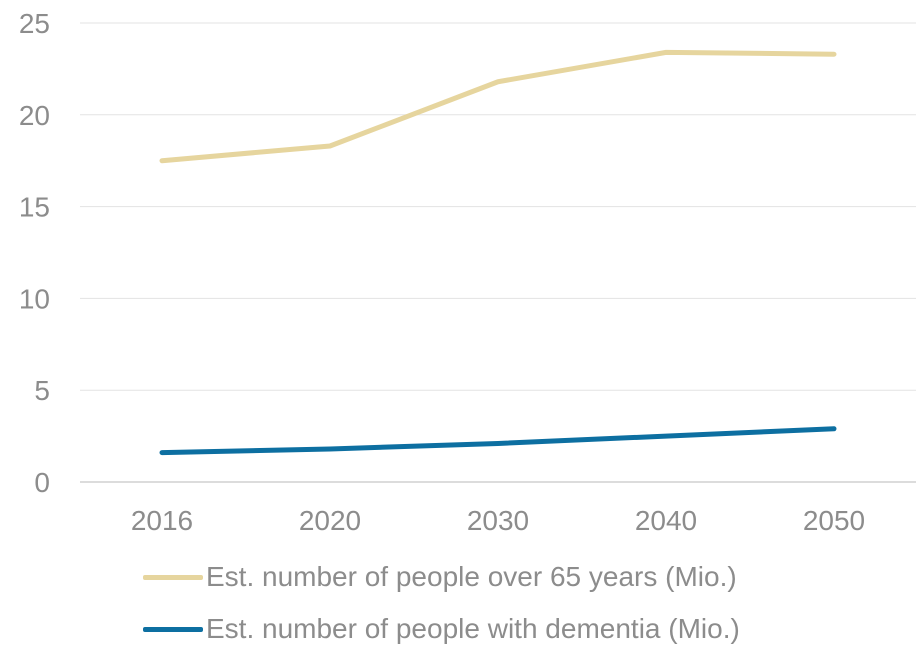 The width and height of the screenshot is (916, 649). I want to click on y-tick-label: 5, so click(42, 390).